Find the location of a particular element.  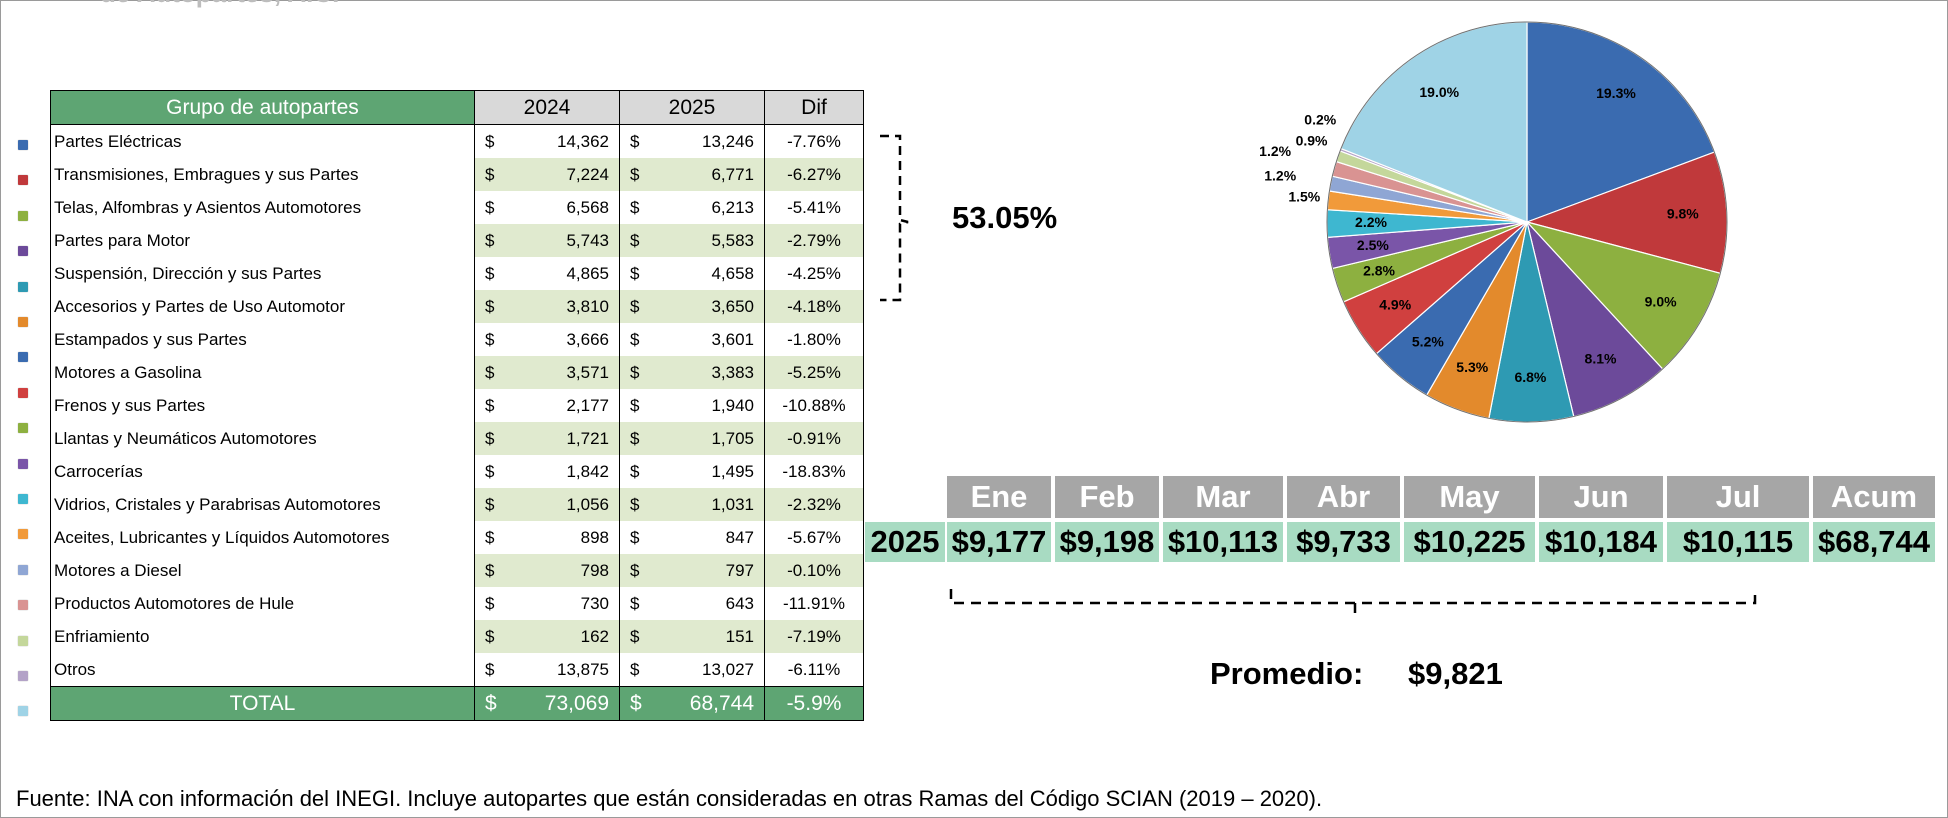

row-dif: -5.67% is located at coordinates (814, 537).